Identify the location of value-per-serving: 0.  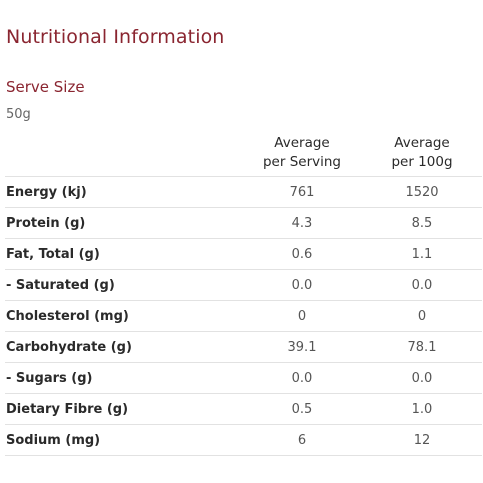
(302, 316).